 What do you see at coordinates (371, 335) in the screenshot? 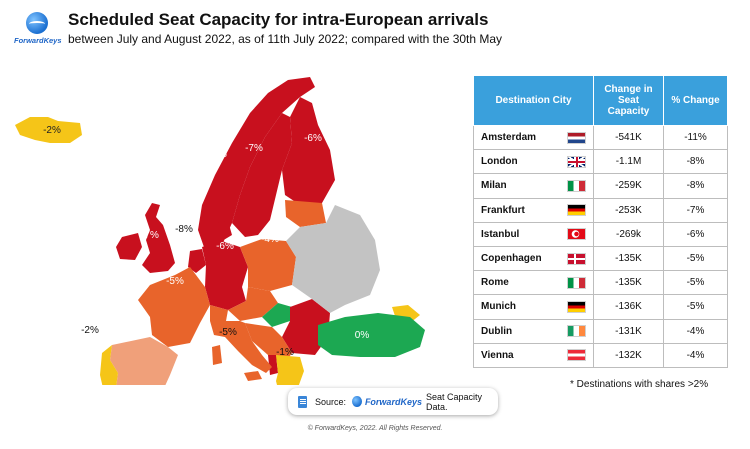
I see `region-turkey` at bounding box center [371, 335].